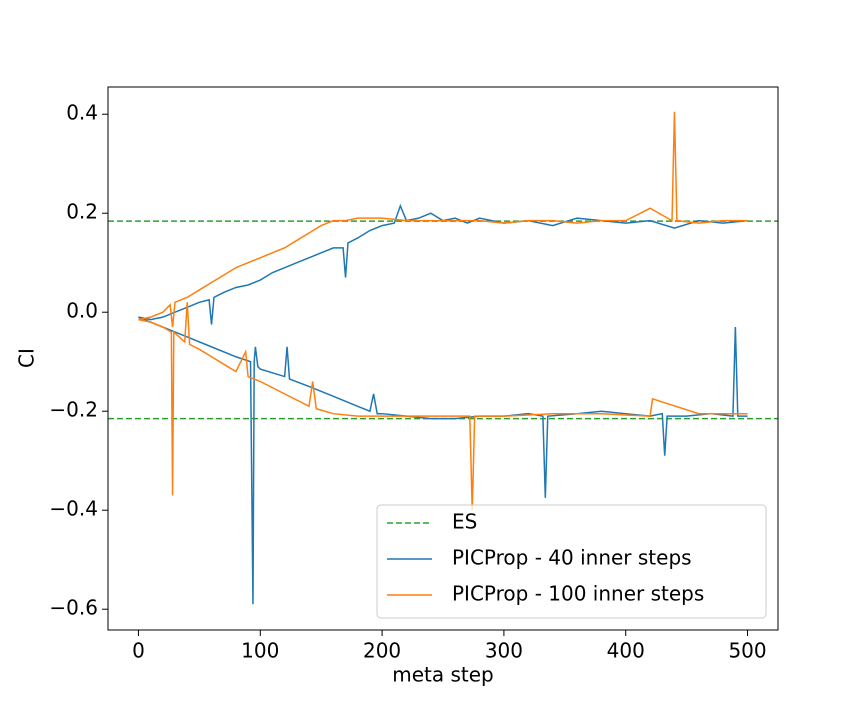 The width and height of the screenshot is (864, 720). I want to click on x-tick-label: 0, so click(138, 651).